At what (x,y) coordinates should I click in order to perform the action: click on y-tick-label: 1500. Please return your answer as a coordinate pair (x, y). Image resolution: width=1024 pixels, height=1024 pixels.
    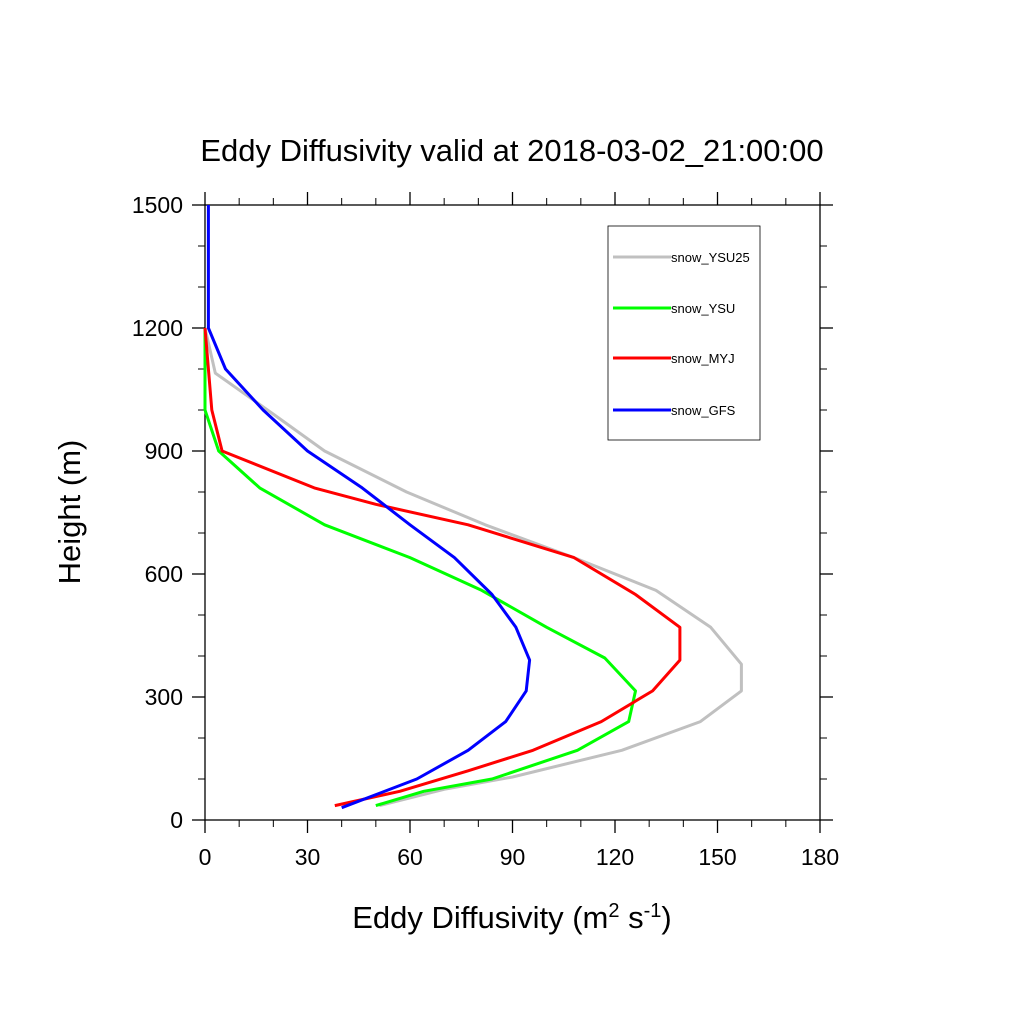
    Looking at the image, I should click on (157, 205).